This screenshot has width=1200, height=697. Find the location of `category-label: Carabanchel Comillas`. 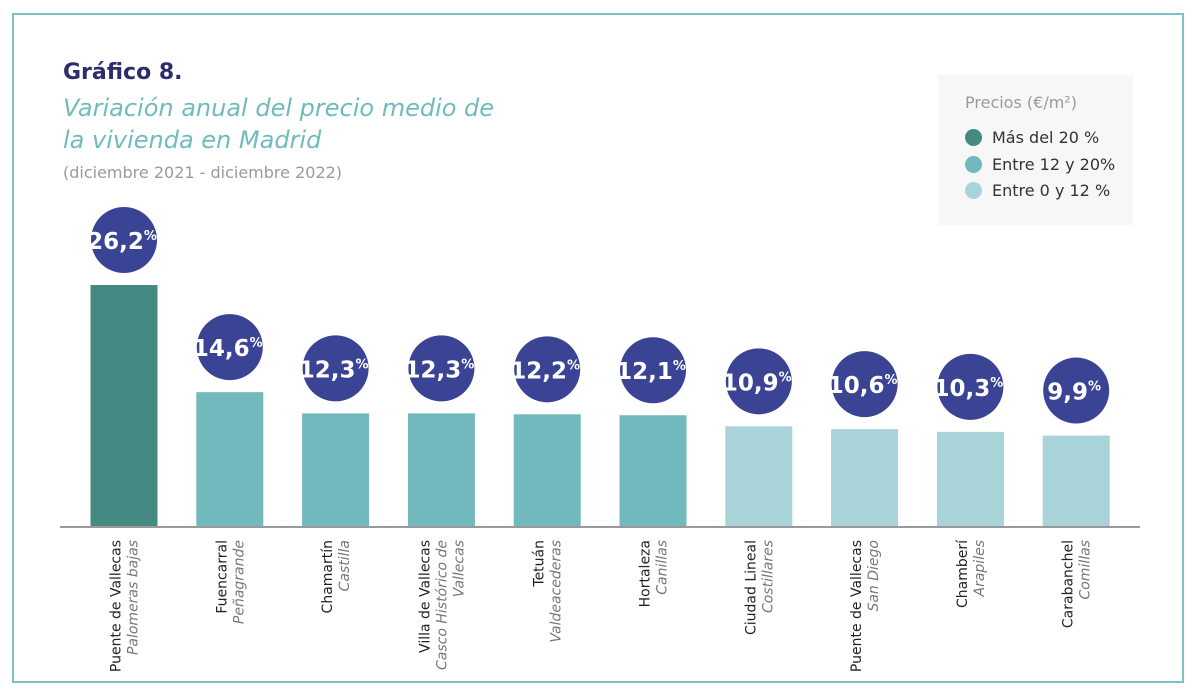

category-label: Carabanchel Comillas is located at coordinates (1077, 584).